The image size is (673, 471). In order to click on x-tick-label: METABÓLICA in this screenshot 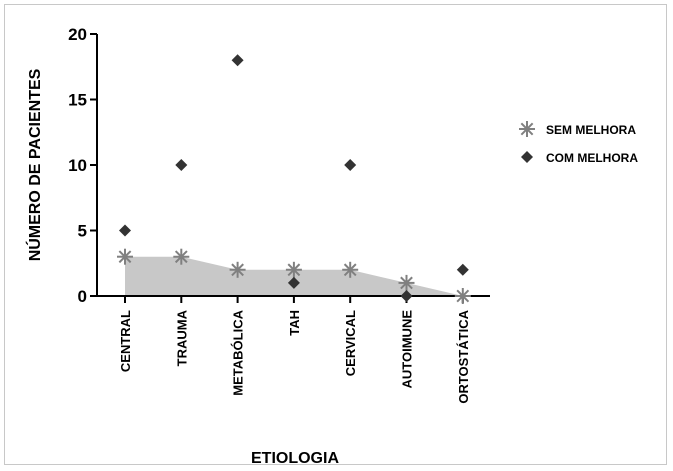, I will do `click(238, 352)`.